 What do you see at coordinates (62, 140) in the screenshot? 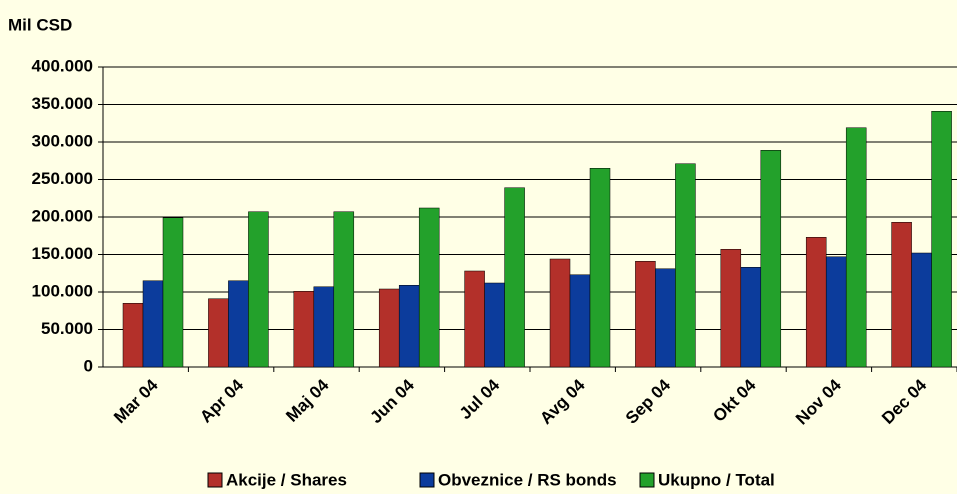
I see `y-tick-label: 300.000` at bounding box center [62, 140].